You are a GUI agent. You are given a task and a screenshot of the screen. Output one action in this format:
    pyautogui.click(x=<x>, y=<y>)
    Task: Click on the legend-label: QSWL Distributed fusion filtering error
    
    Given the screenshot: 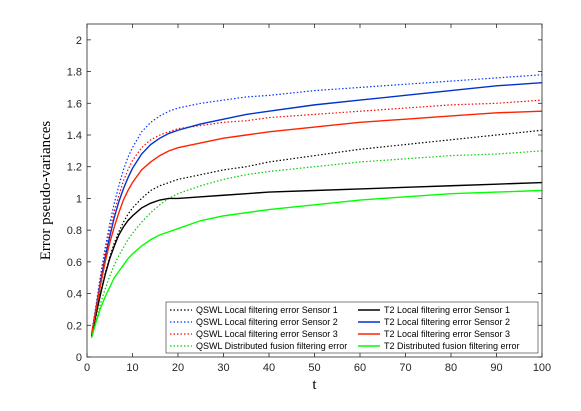 What is the action you would take?
    pyautogui.click(x=271, y=346)
    